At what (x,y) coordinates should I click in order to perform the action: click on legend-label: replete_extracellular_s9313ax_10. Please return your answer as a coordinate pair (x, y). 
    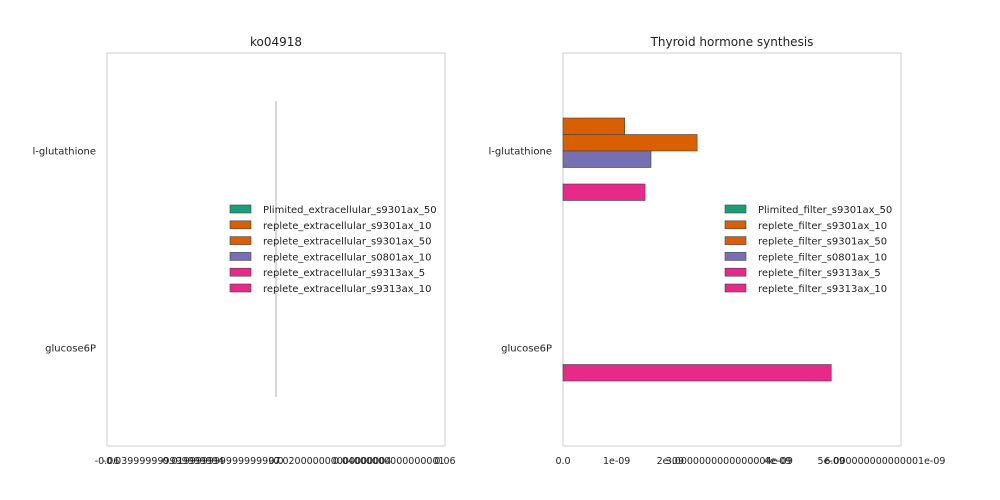
    Looking at the image, I should click on (347, 289).